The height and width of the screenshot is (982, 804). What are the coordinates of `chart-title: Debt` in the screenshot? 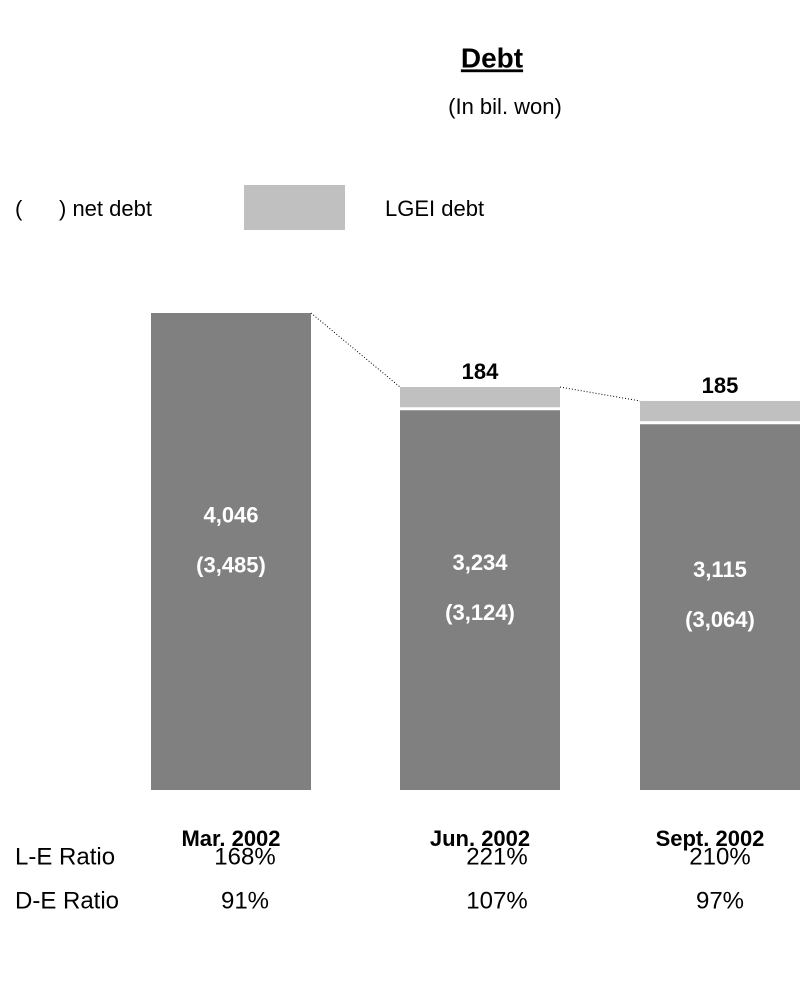 It's located at (492, 57).